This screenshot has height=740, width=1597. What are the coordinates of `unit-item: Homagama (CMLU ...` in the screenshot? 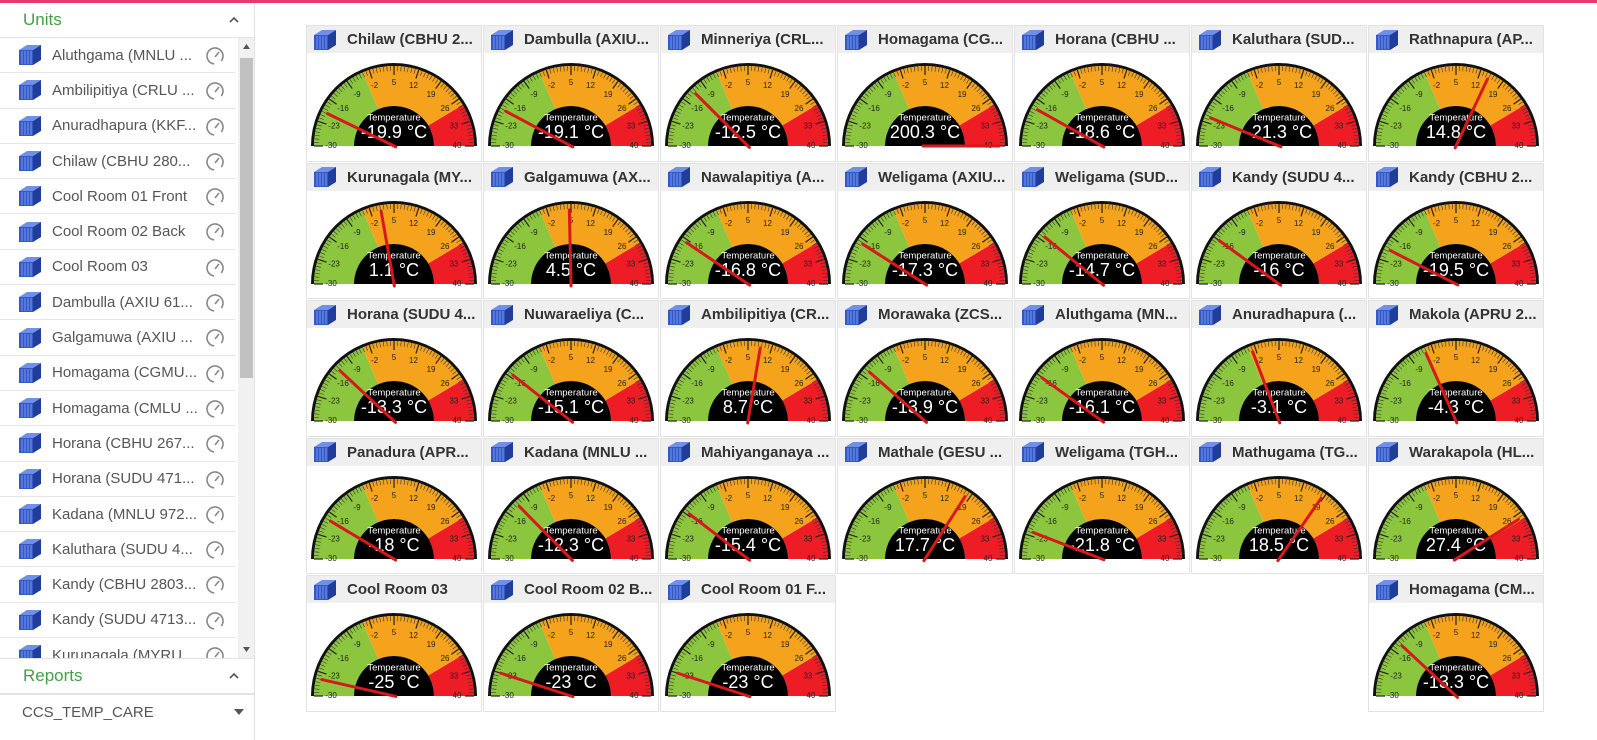 It's located at (117, 409).